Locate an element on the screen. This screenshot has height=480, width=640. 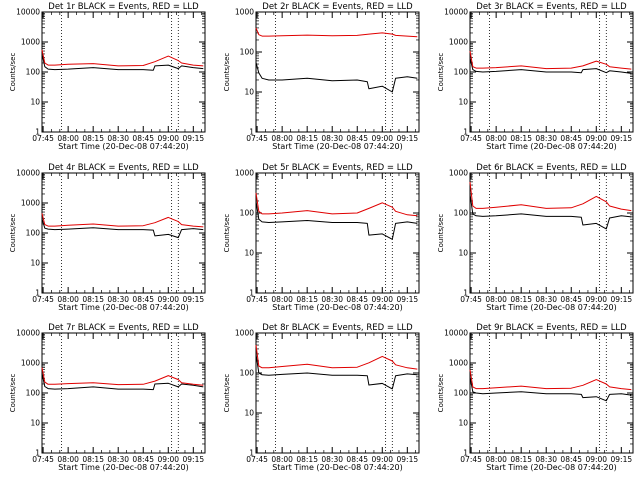
chart-title: Det 4r BLACK = Events, RED = LLD is located at coordinates (123, 168).